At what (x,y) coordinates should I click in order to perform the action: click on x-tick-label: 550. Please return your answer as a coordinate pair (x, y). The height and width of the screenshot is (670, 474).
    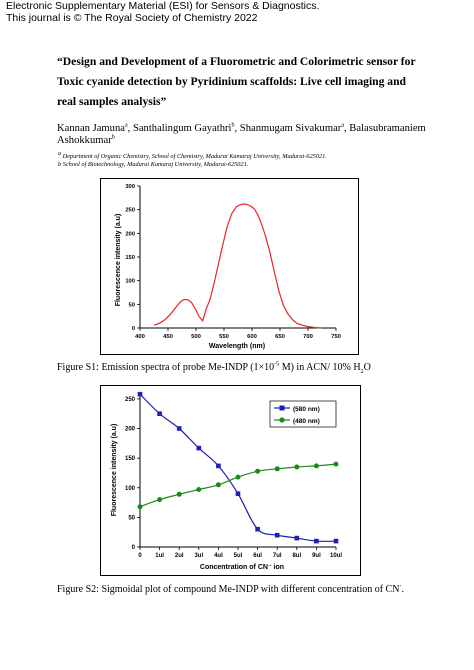
    Looking at the image, I should click on (224, 337).